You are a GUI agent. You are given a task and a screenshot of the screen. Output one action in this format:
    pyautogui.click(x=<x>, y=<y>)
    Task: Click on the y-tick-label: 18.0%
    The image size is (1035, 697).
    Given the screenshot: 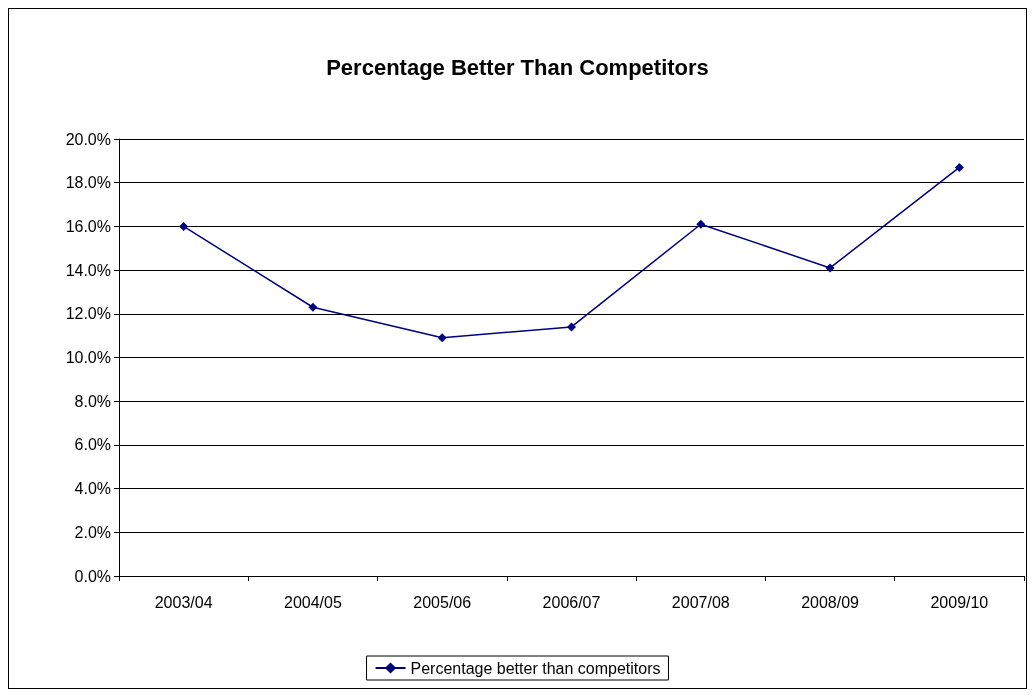 What is the action you would take?
    pyautogui.click(x=88, y=183)
    